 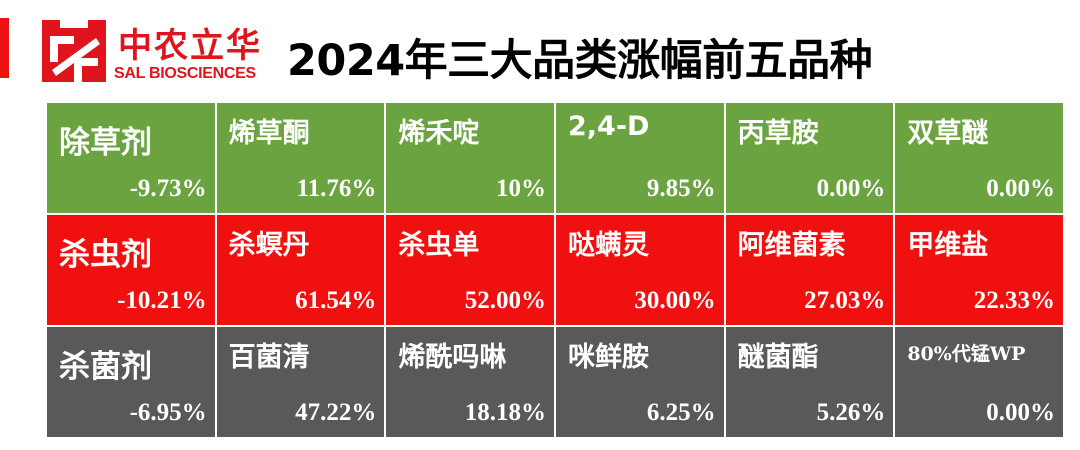 What do you see at coordinates (300, 270) in the screenshot?
I see `product-cell: 杀螟丹 61.54%` at bounding box center [300, 270].